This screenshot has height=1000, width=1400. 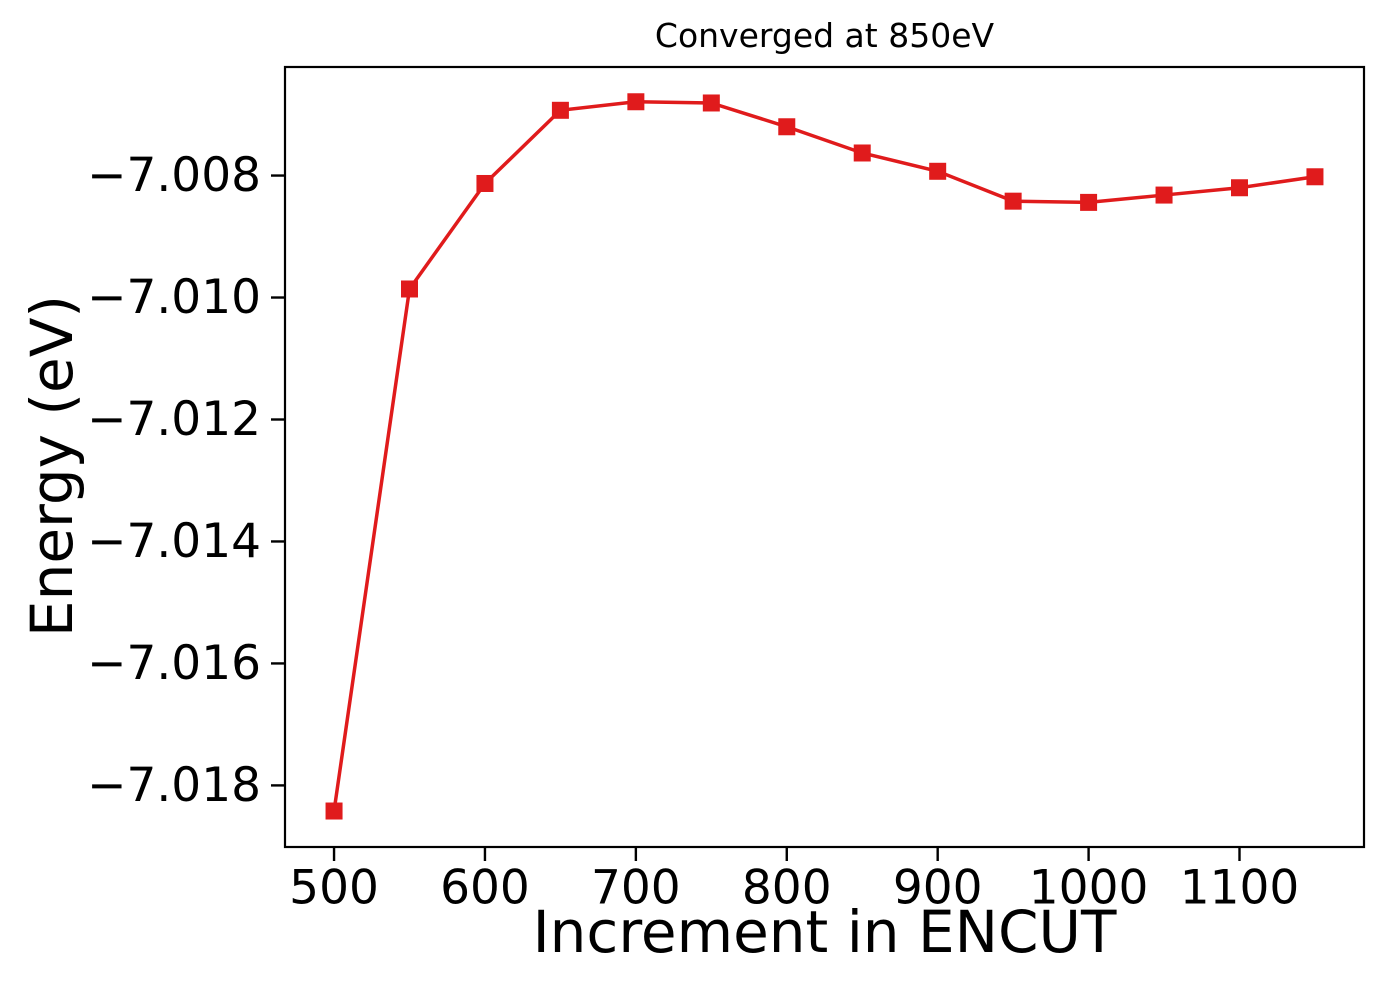 I want to click on y-tick-label: −7.016, so click(x=174, y=663).